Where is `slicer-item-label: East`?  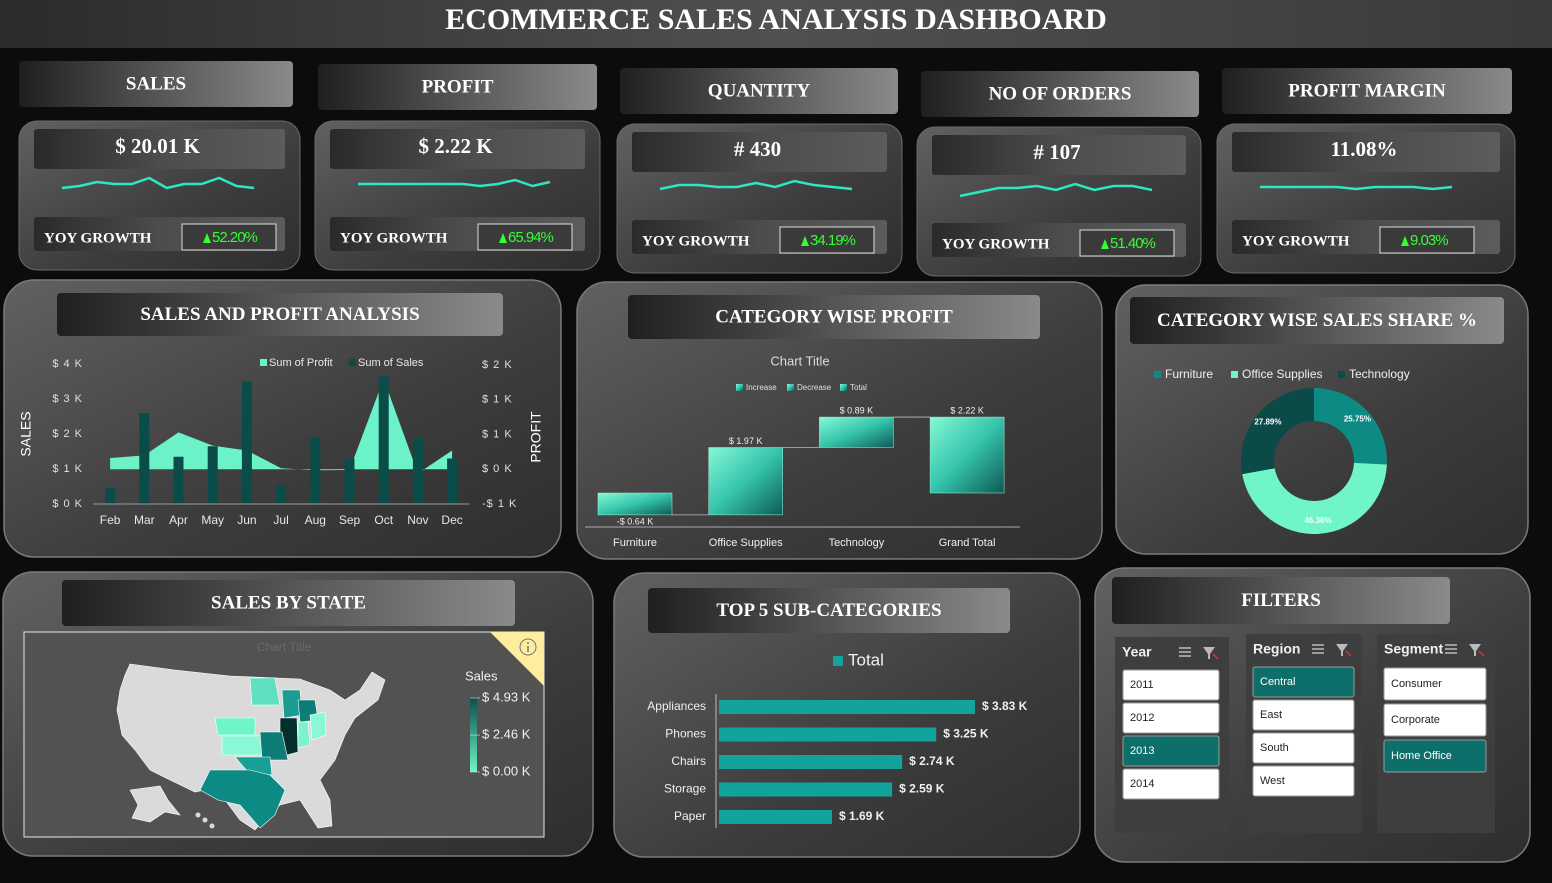 slicer-item-label: East is located at coordinates (1271, 715).